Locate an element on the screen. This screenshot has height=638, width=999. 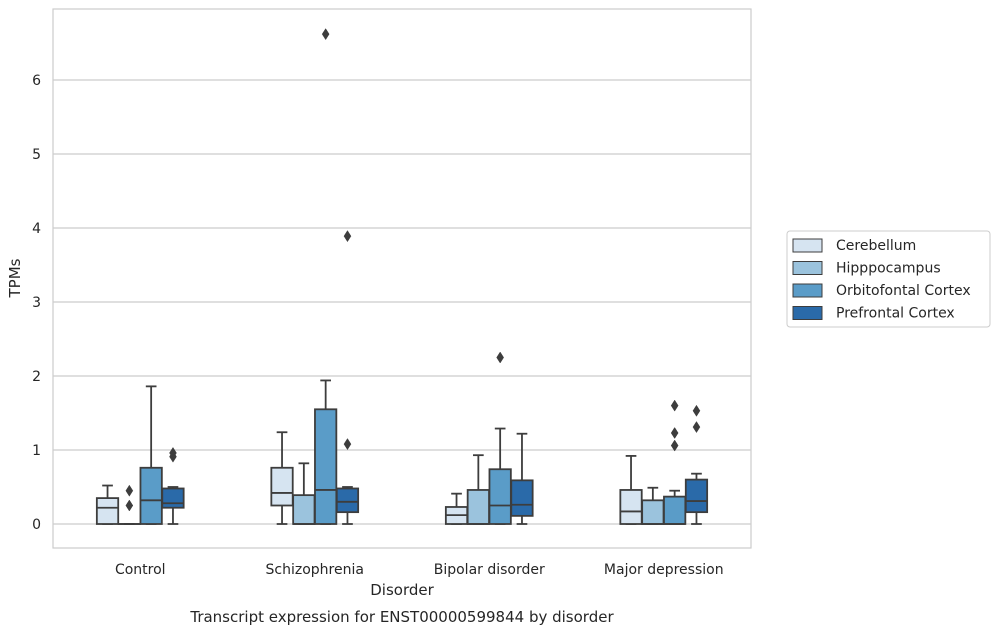
y-tick-label: 2 is located at coordinates (36, 377).